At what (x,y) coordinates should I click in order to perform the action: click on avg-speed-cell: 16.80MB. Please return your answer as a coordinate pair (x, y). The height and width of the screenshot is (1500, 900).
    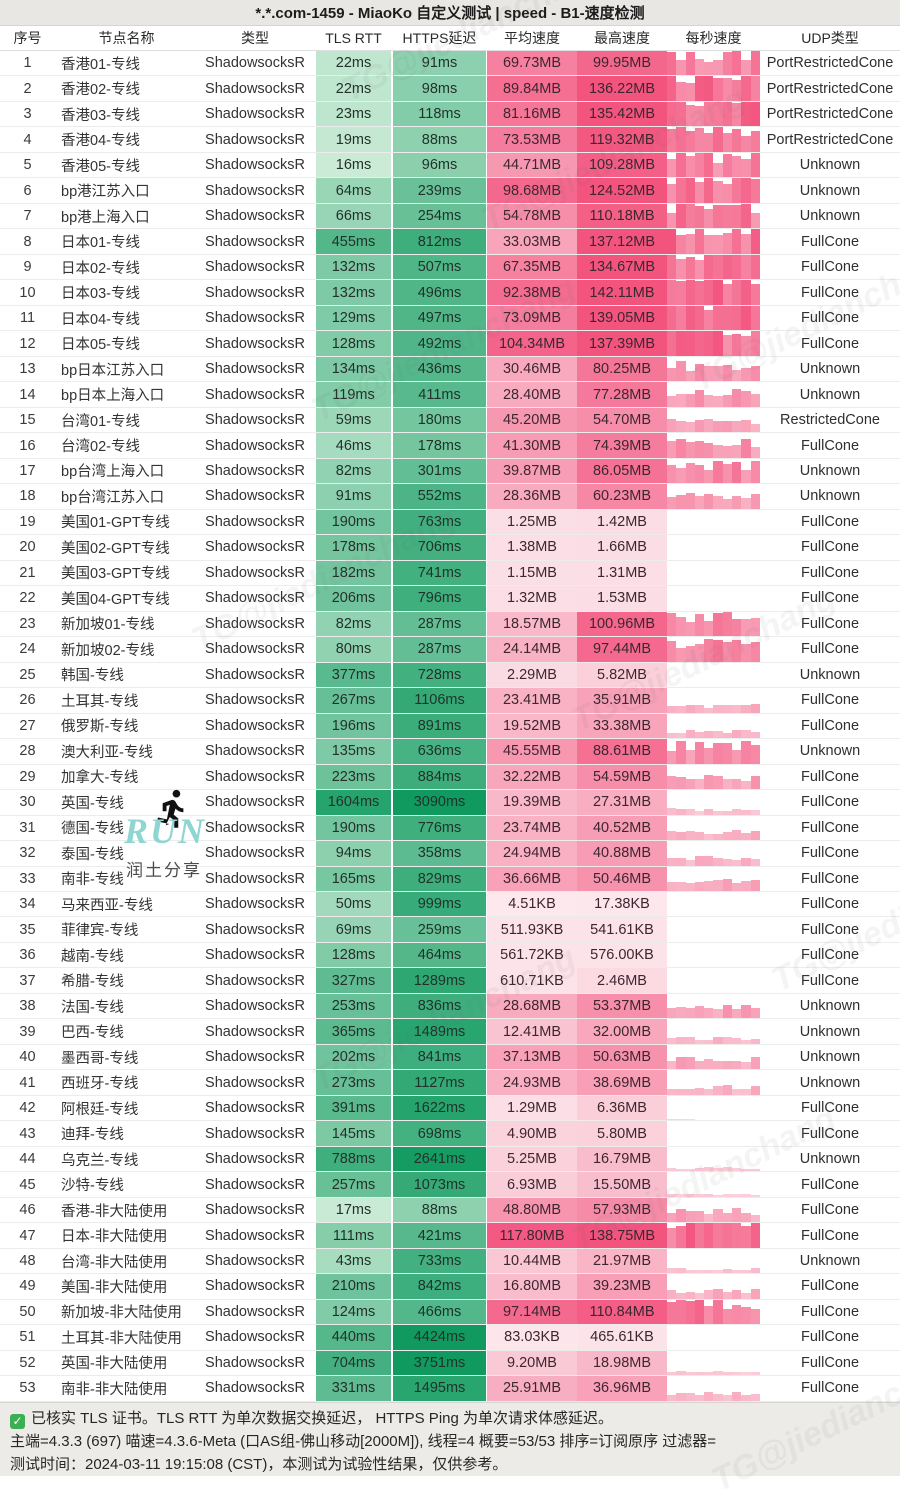
    Looking at the image, I should click on (532, 1286).